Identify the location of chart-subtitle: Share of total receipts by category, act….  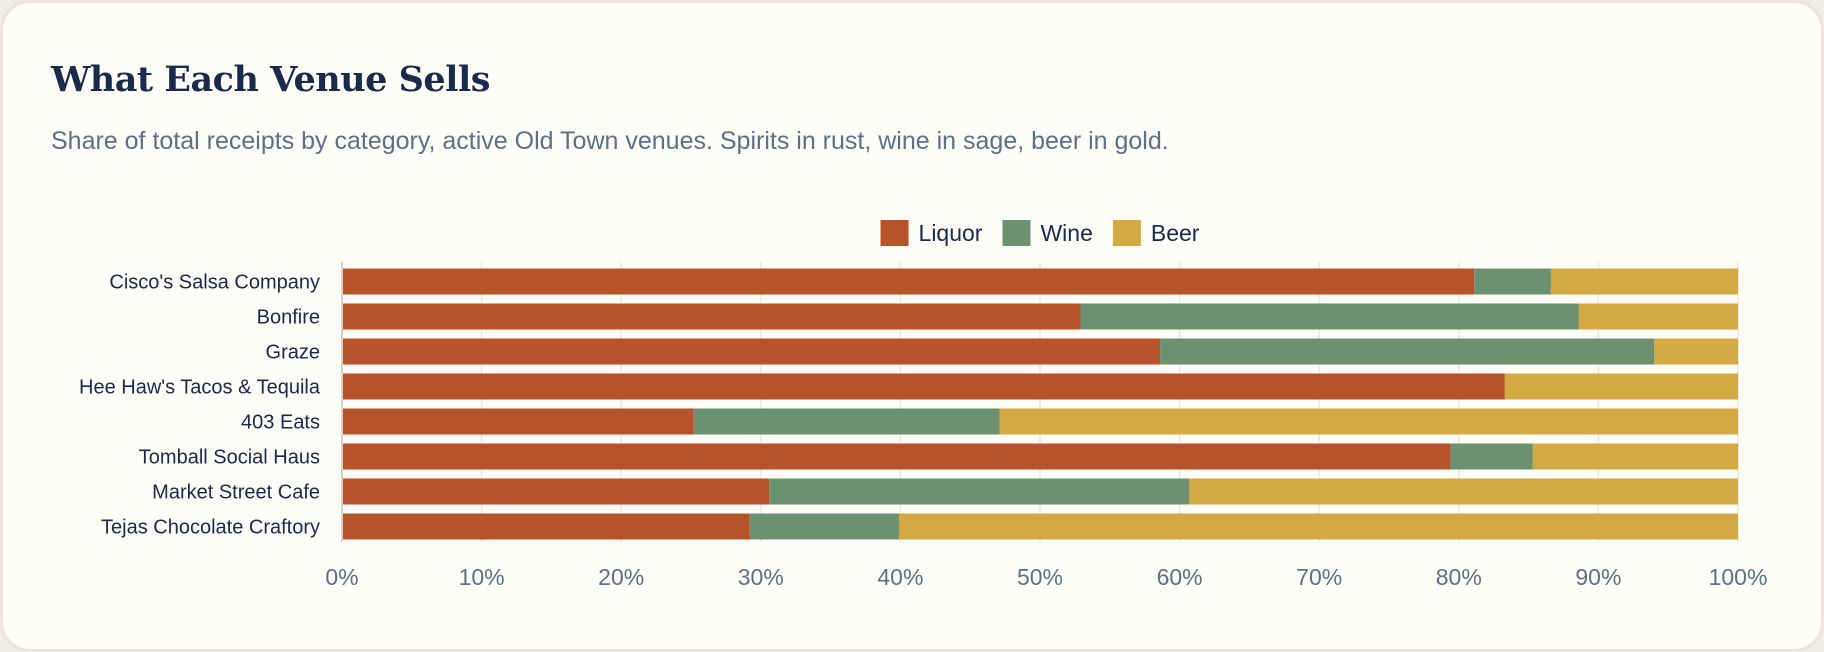
(610, 141).